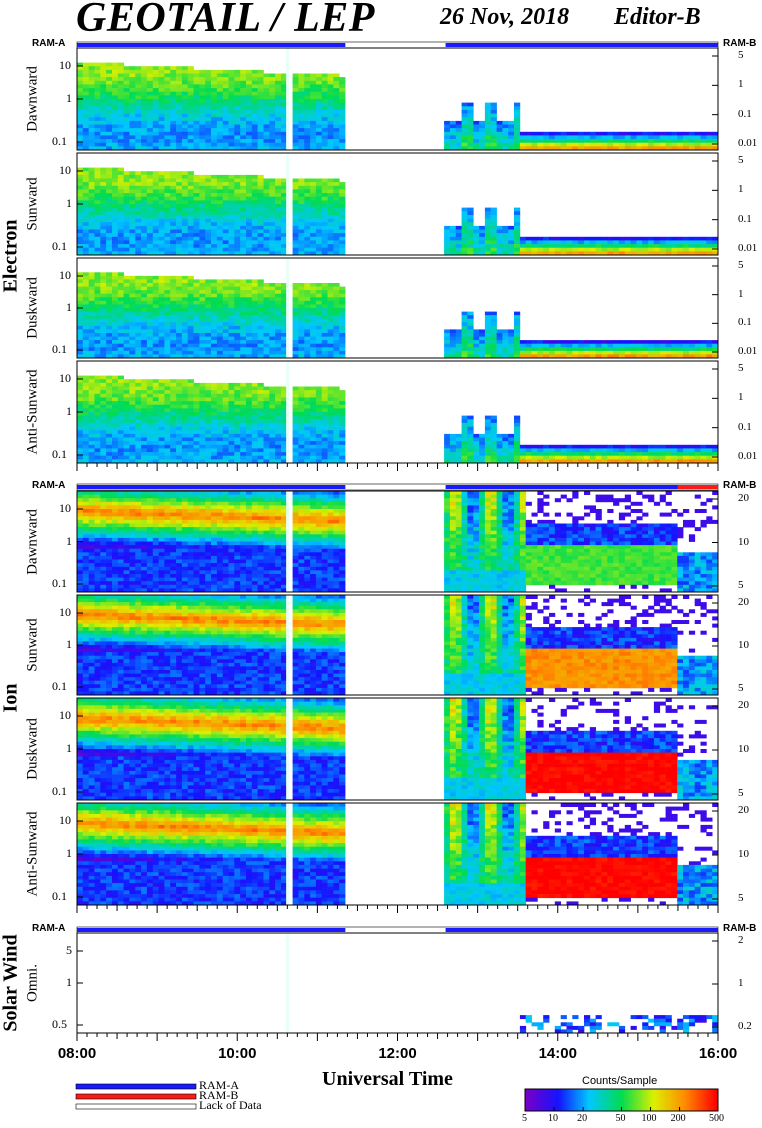 The width and height of the screenshot is (762, 1128). I want to click on x-tick-label: 08:00, so click(77, 1053).